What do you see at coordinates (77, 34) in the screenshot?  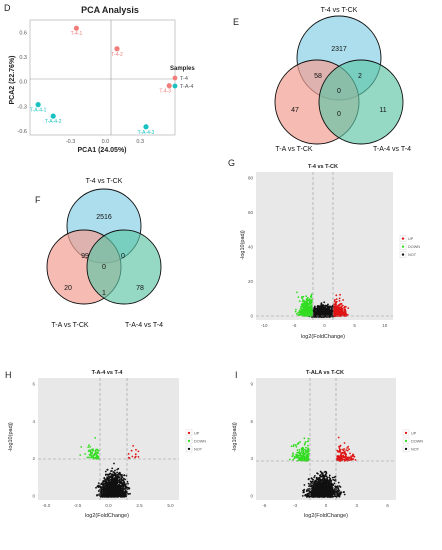 I see `pca-point-label: T-4-1` at bounding box center [77, 34].